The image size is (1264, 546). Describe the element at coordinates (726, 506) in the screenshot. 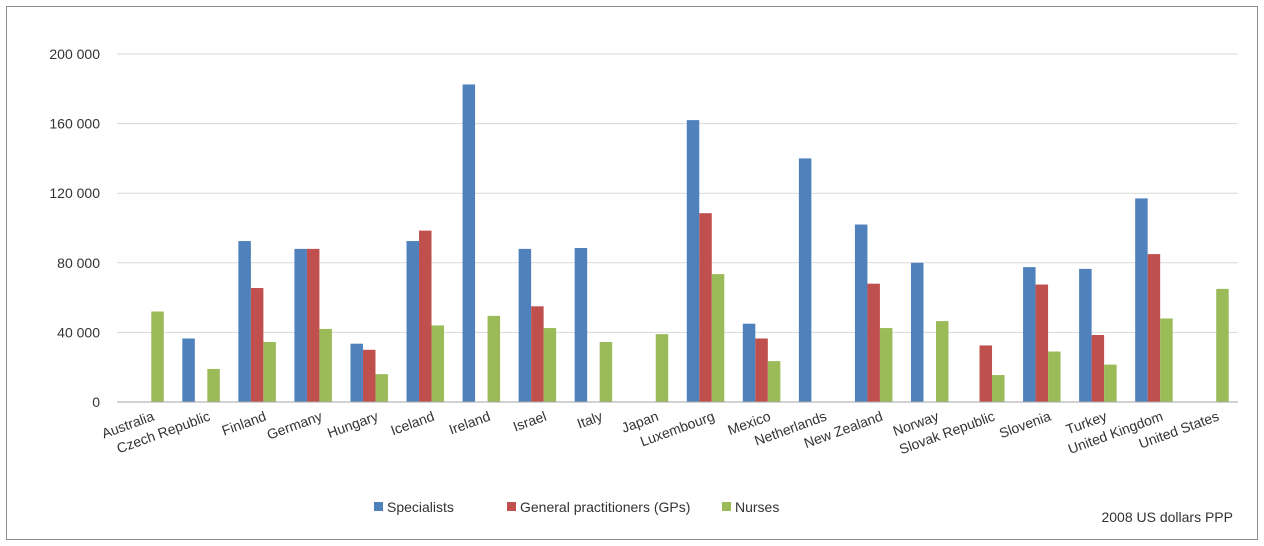

I see `legend-swatch-nurses` at that location.